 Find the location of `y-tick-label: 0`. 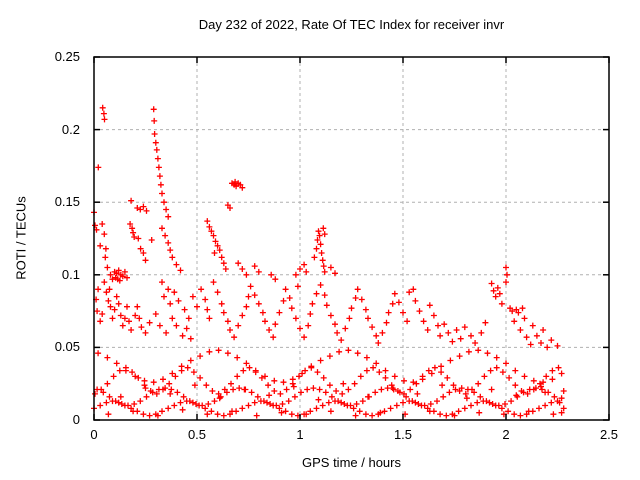

y-tick-label: 0 is located at coordinates (76, 419).